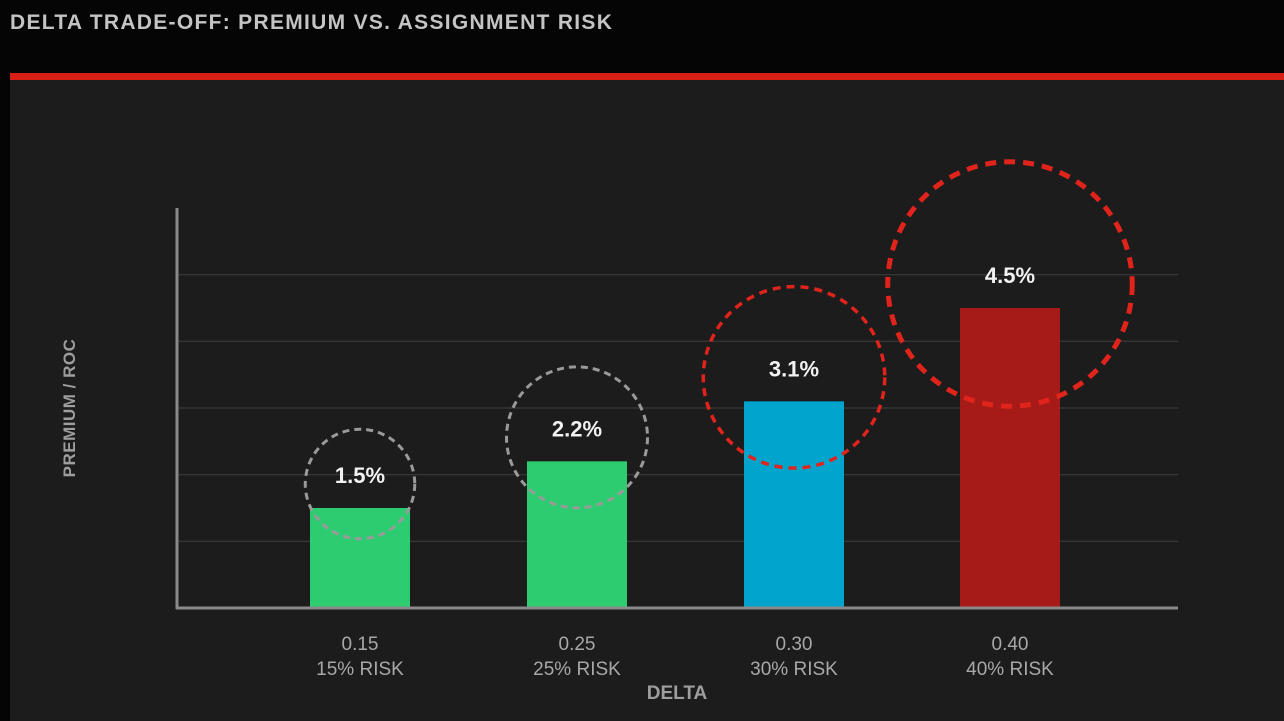  What do you see at coordinates (1010, 644) in the screenshot?
I see `x-tick-label: 0.40` at bounding box center [1010, 644].